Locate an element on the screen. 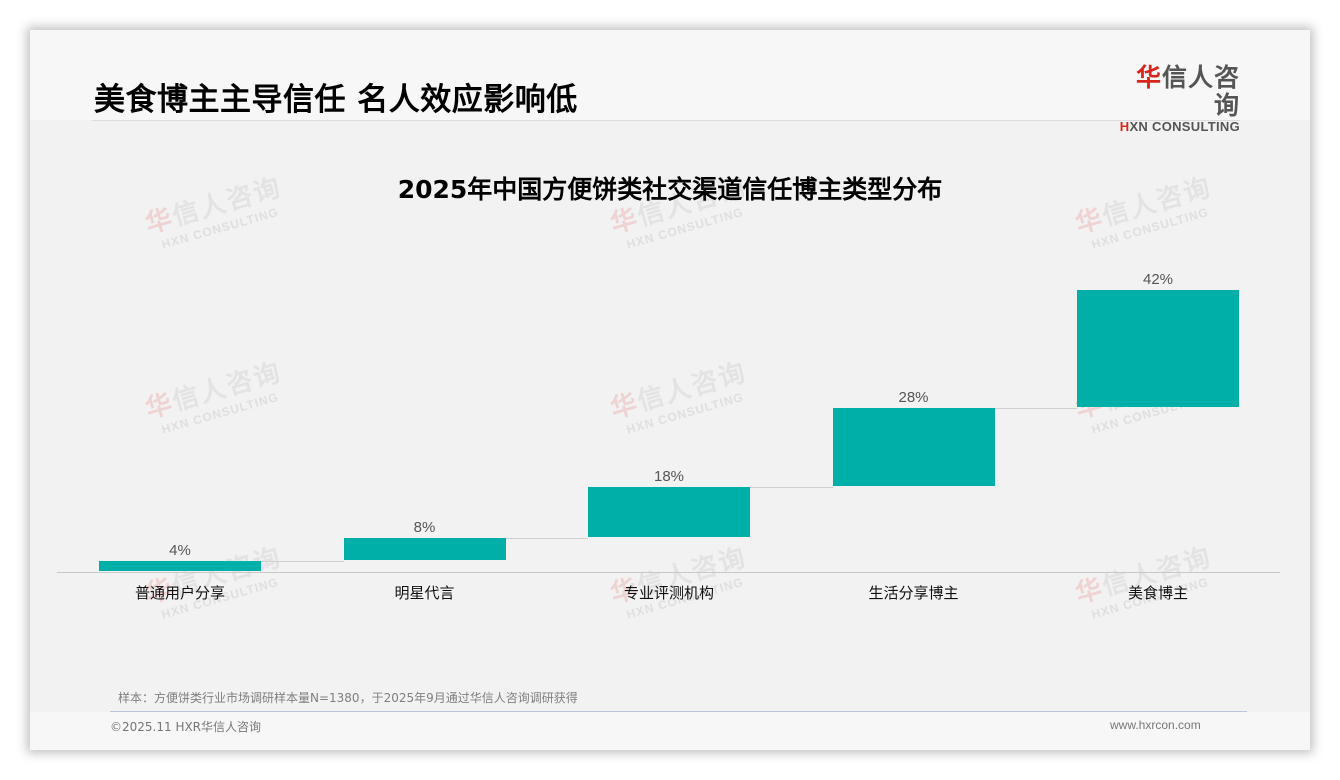 The image size is (1340, 780). x-axis-baseline is located at coordinates (668, 572).